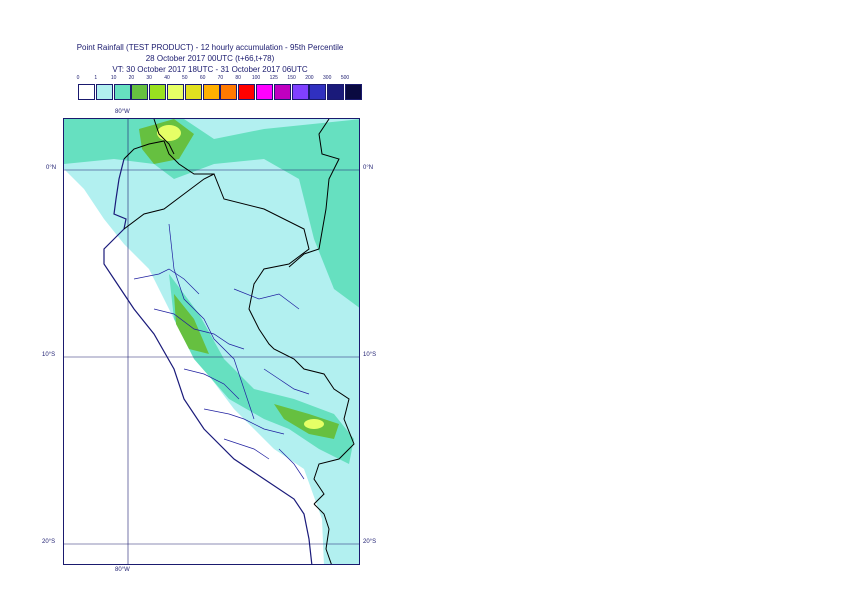 The height and width of the screenshot is (596, 842). Describe the element at coordinates (327, 78) in the screenshot. I see `legend-label: 300` at that location.